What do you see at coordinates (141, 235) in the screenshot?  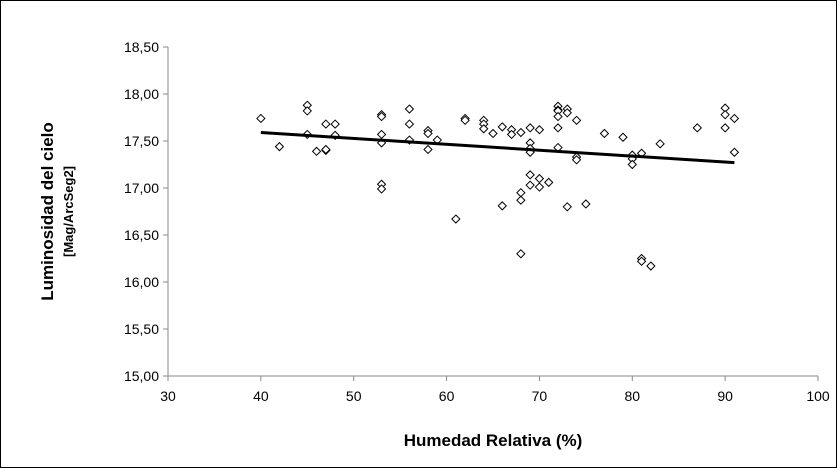 I see `y-tick-label: 16,50` at bounding box center [141, 235].